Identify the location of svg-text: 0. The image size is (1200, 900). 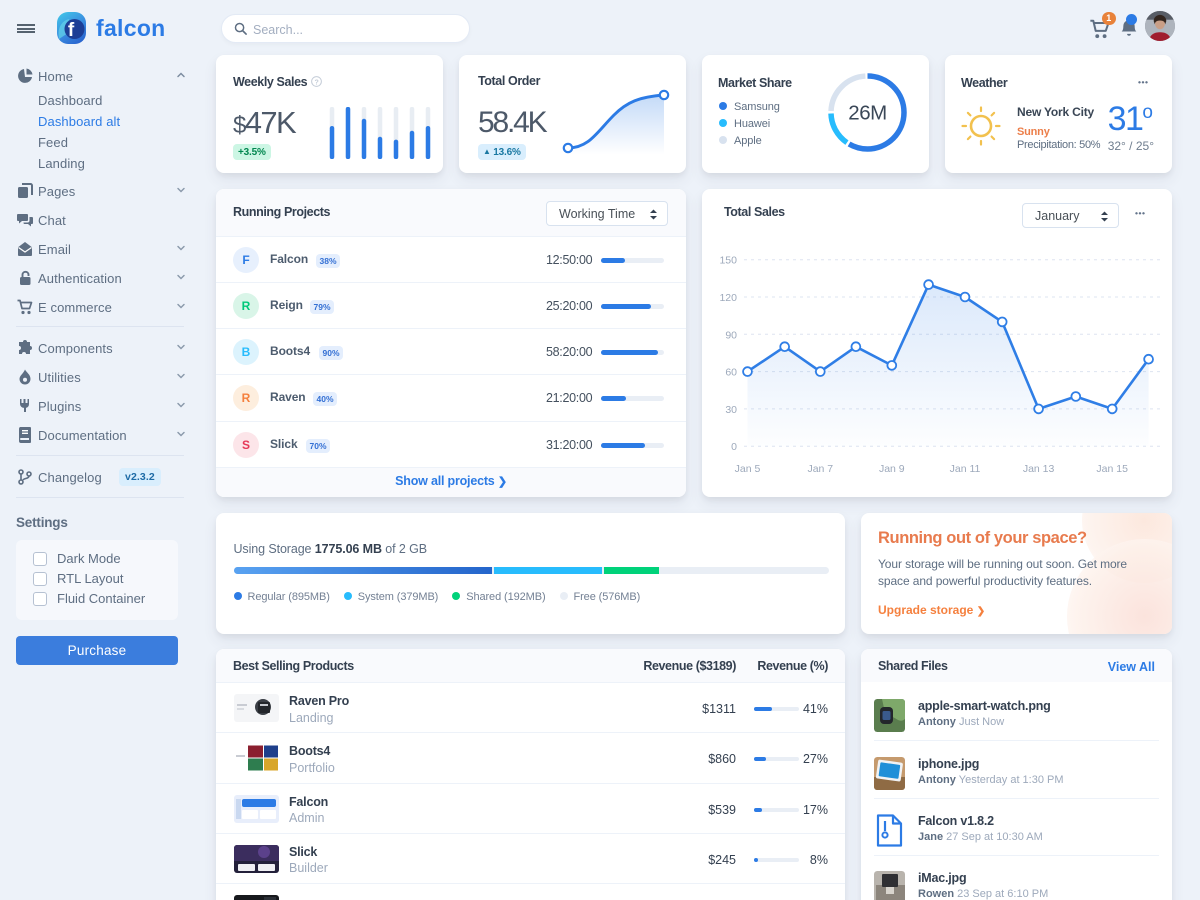
(734, 447).